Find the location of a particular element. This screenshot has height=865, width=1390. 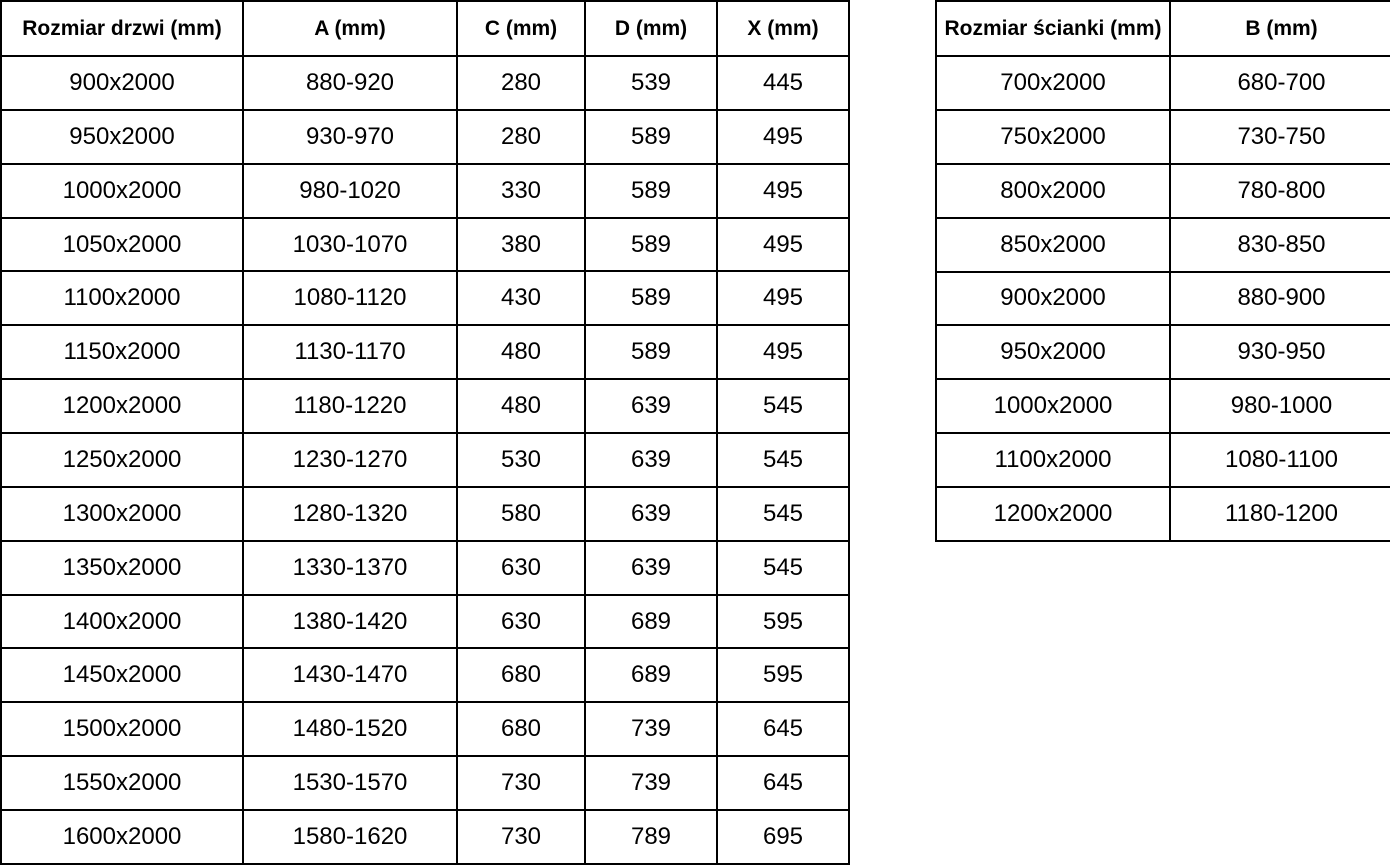

table-row: 750x2000 730-750 is located at coordinates (1162, 136).